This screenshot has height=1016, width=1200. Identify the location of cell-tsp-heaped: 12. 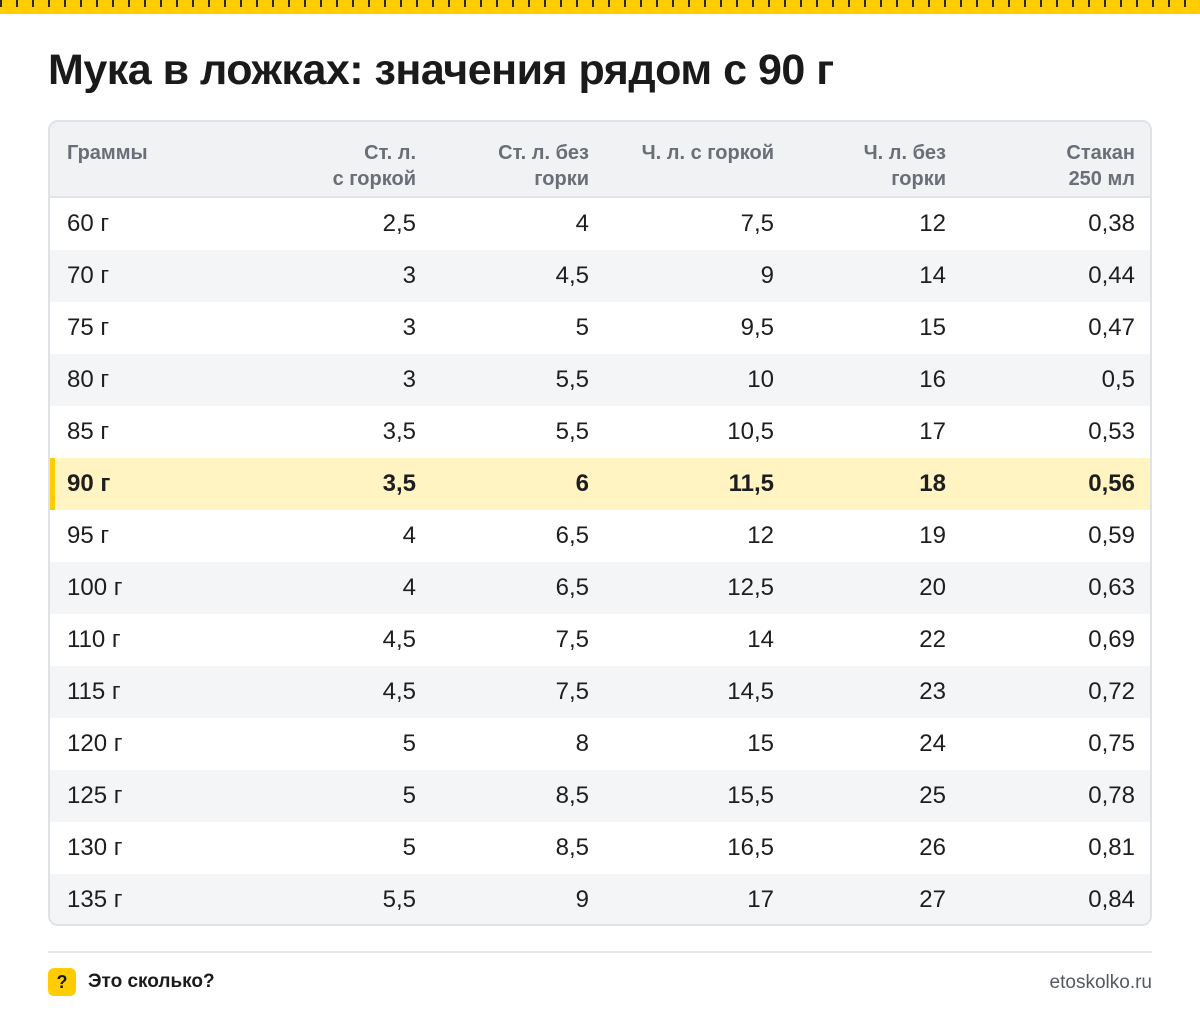
(760, 535).